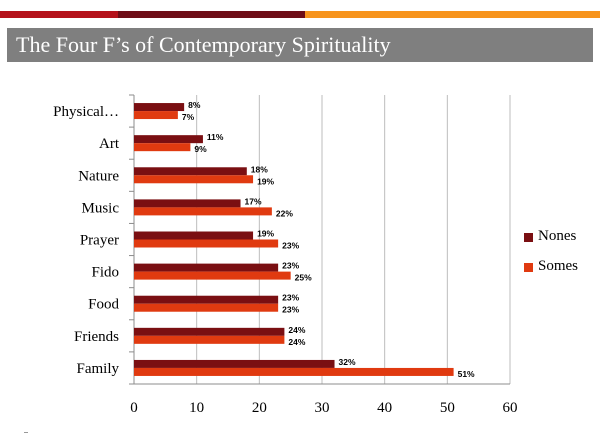 The image size is (600, 441). I want to click on data-label: 22%, so click(284, 213).